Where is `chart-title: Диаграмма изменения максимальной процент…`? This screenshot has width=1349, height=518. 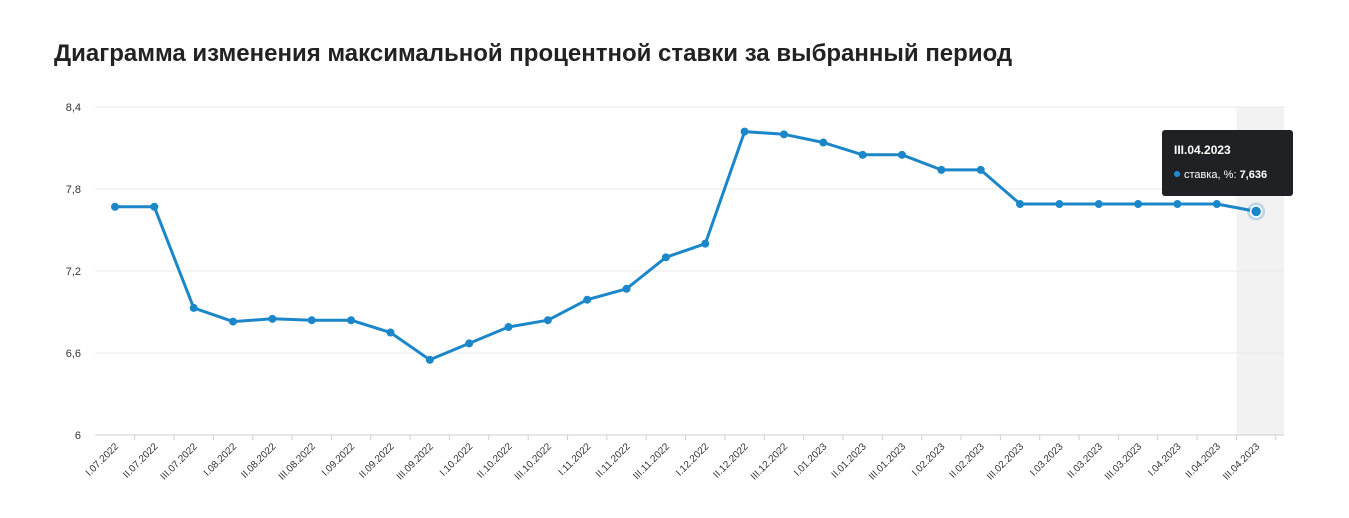
chart-title: Диаграмма изменения максимальной процент… is located at coordinates (533, 53).